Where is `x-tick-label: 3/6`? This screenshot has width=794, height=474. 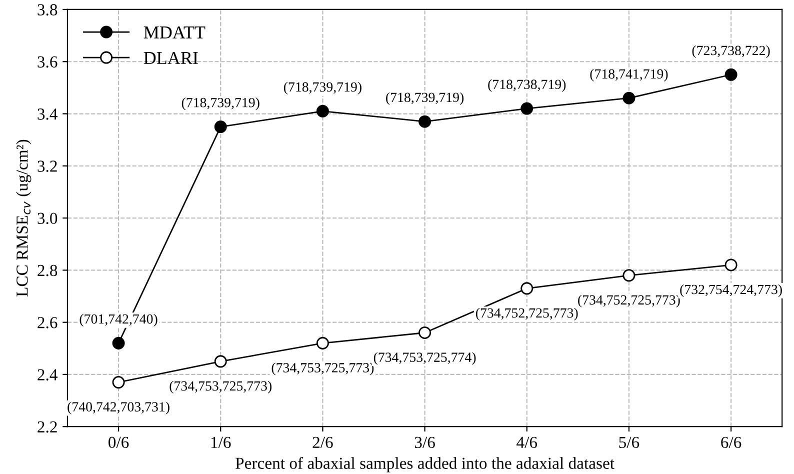
x-tick-label: 3/6 is located at coordinates (424, 442).